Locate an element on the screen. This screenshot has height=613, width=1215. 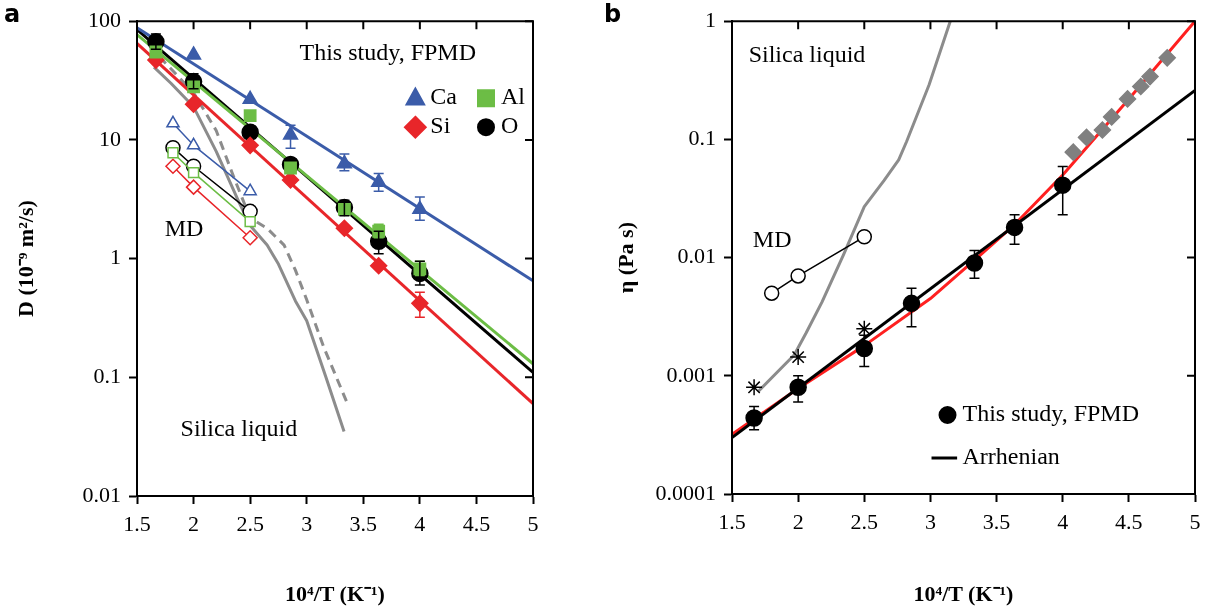
chart-title: b is located at coordinates (613, 14).